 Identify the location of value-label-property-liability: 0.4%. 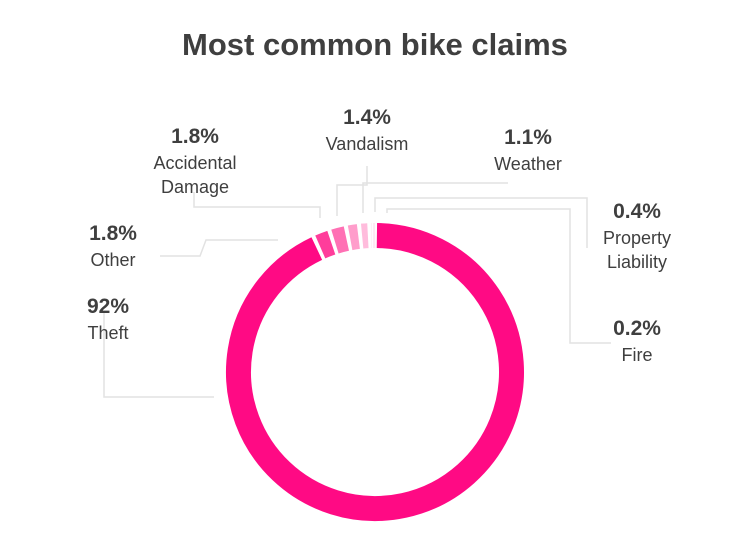
(637, 211).